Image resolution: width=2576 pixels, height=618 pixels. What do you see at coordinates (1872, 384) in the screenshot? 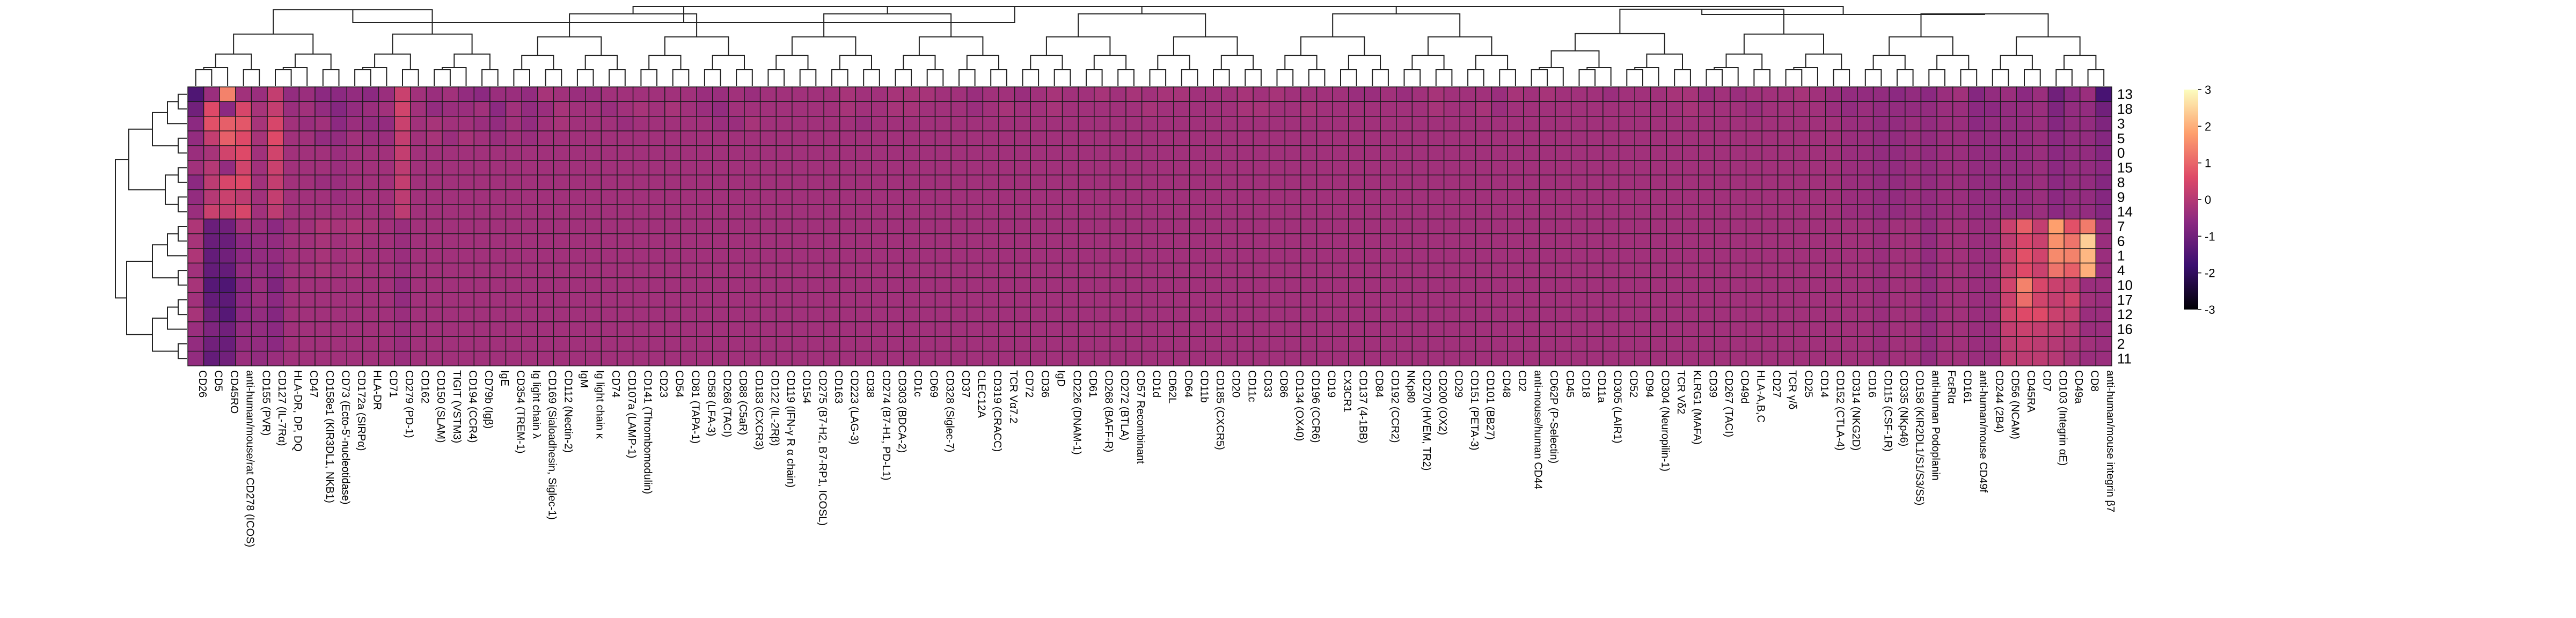
I see `column-label: CD16` at bounding box center [1872, 384].